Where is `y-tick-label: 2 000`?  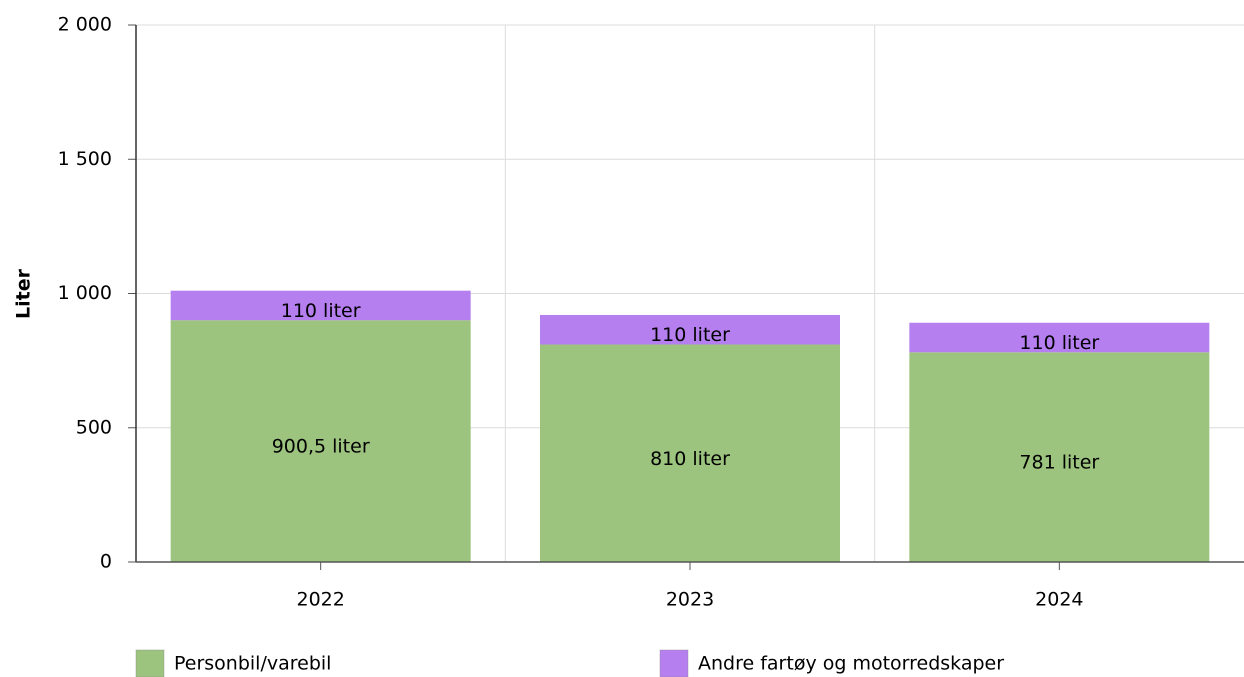
y-tick-label: 2 000 is located at coordinates (85, 25).